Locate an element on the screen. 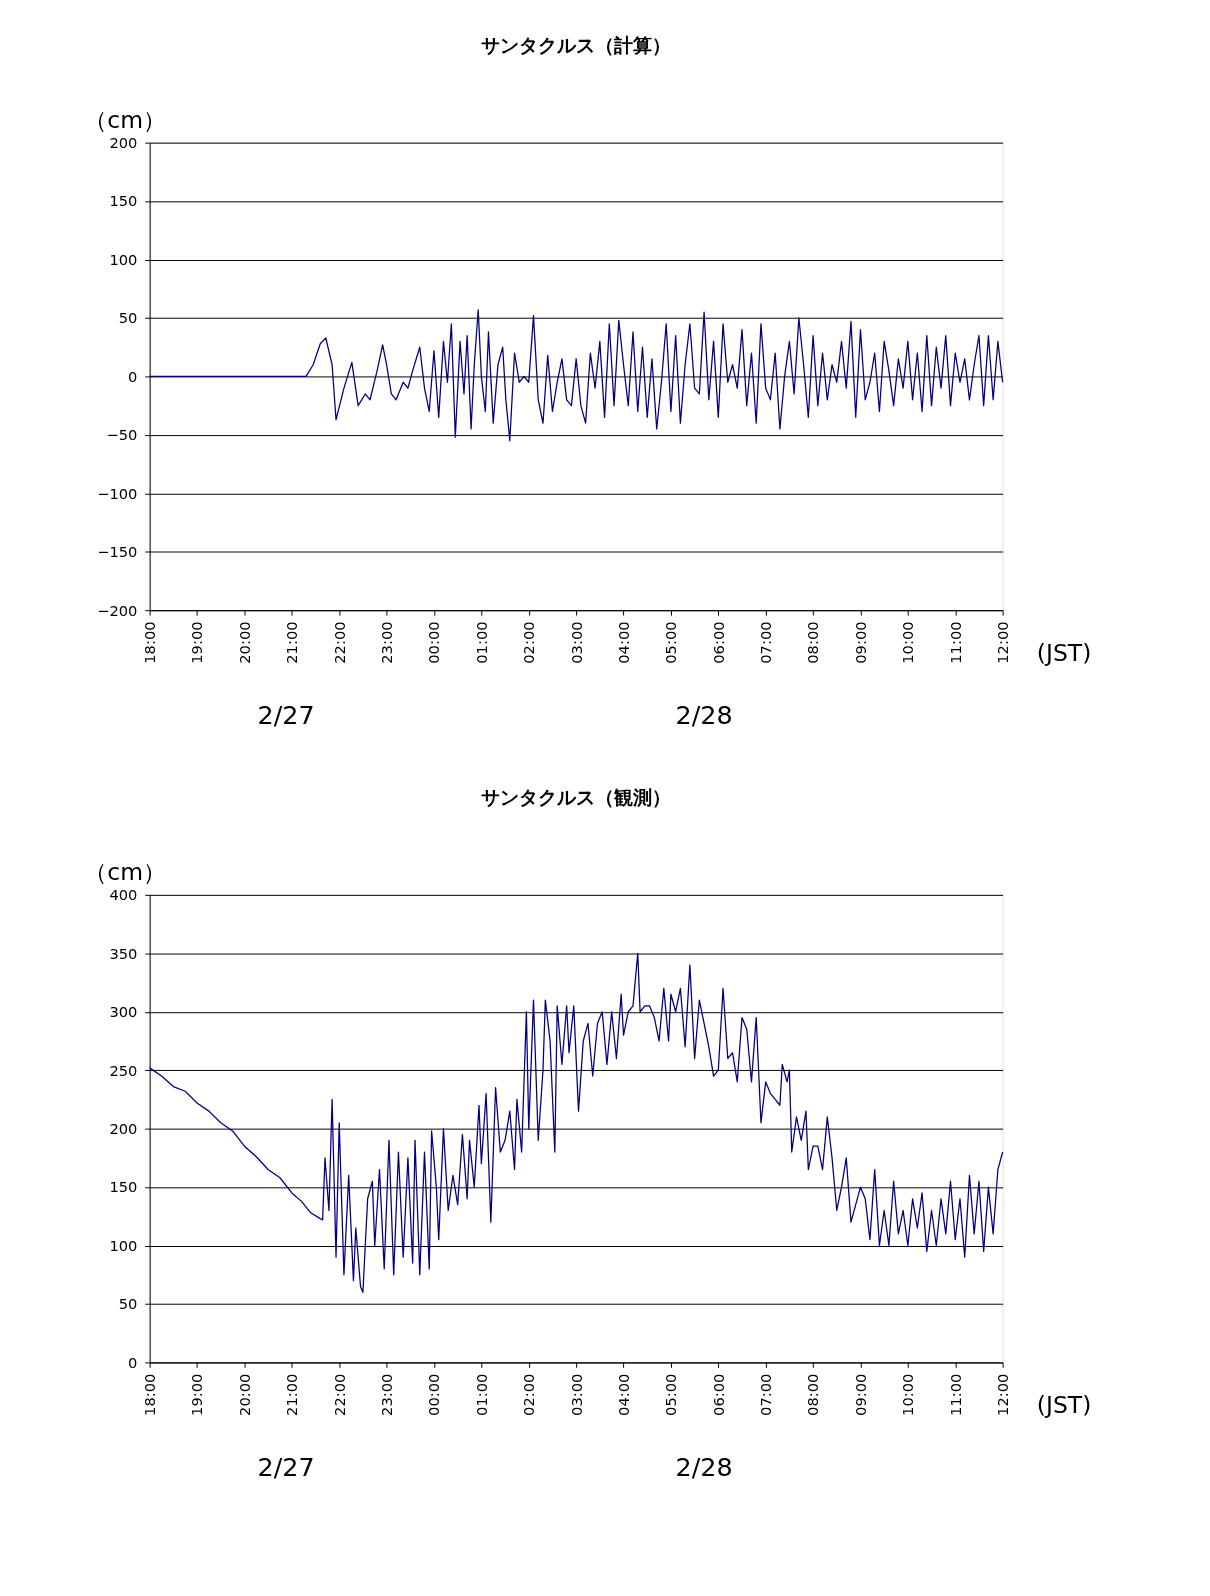 This screenshot has width=1210, height=1596. y-tick-label: 350 is located at coordinates (123, 953).